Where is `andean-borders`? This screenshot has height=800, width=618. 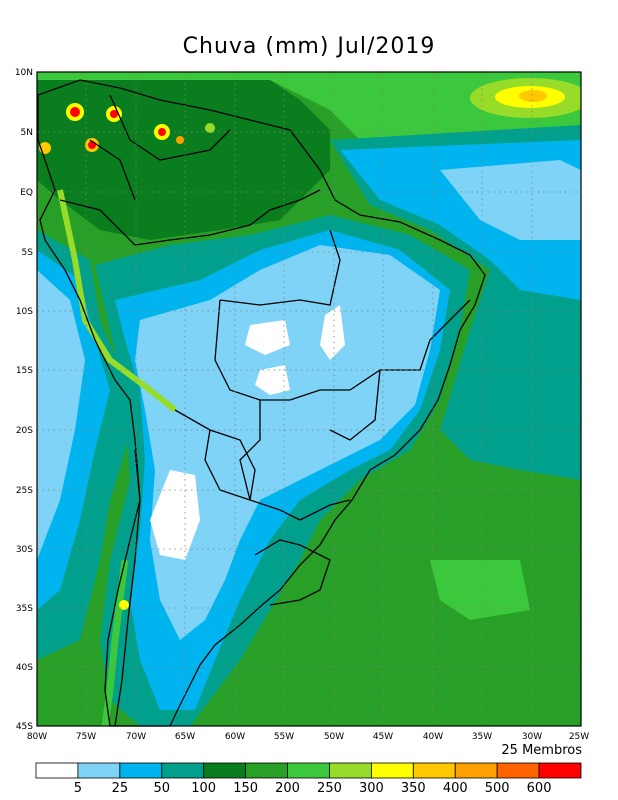 andean-borders is located at coordinates (145, 170).